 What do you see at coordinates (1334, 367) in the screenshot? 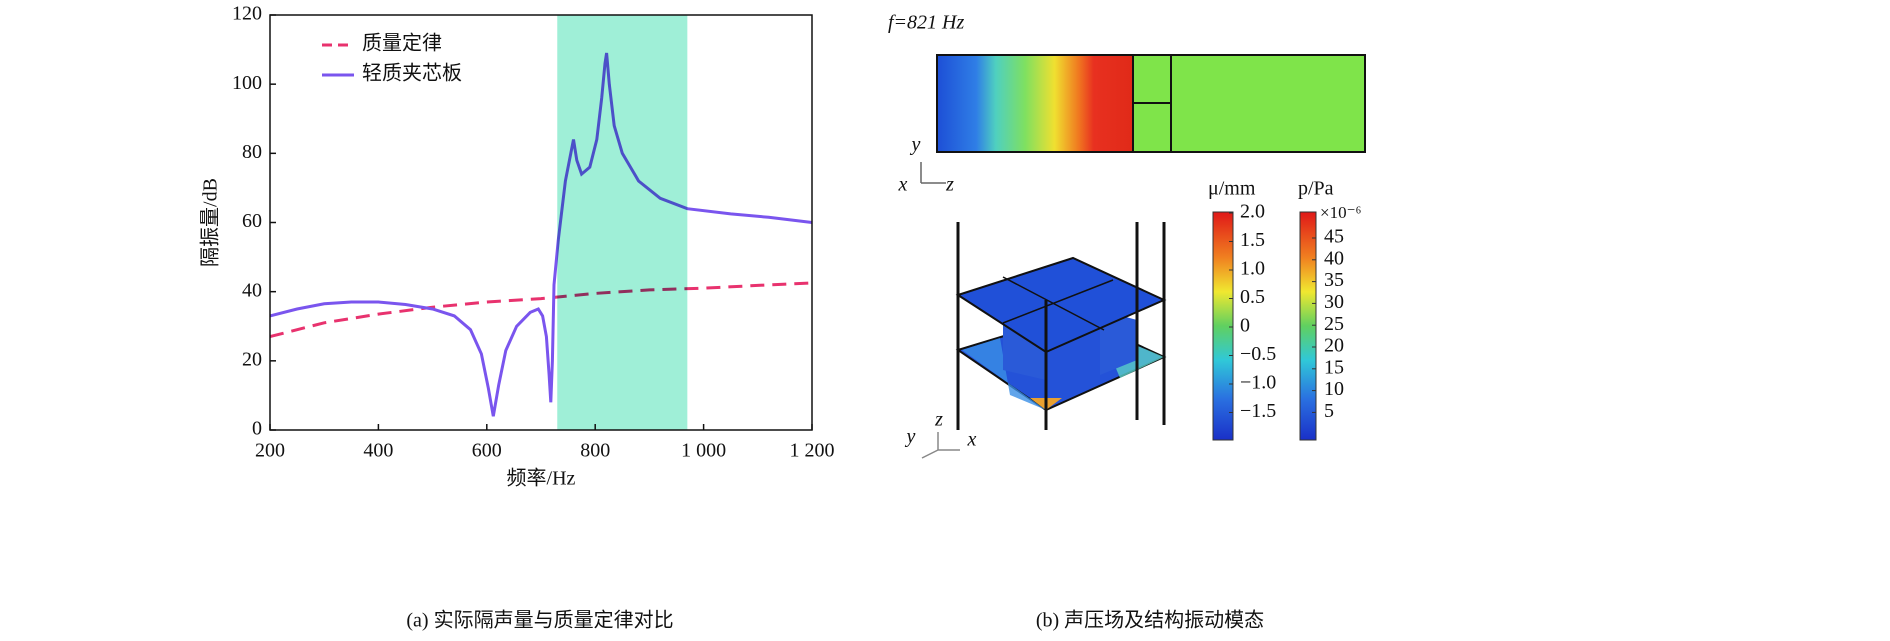
I see `colorbar-tick-label: 15` at bounding box center [1334, 367].